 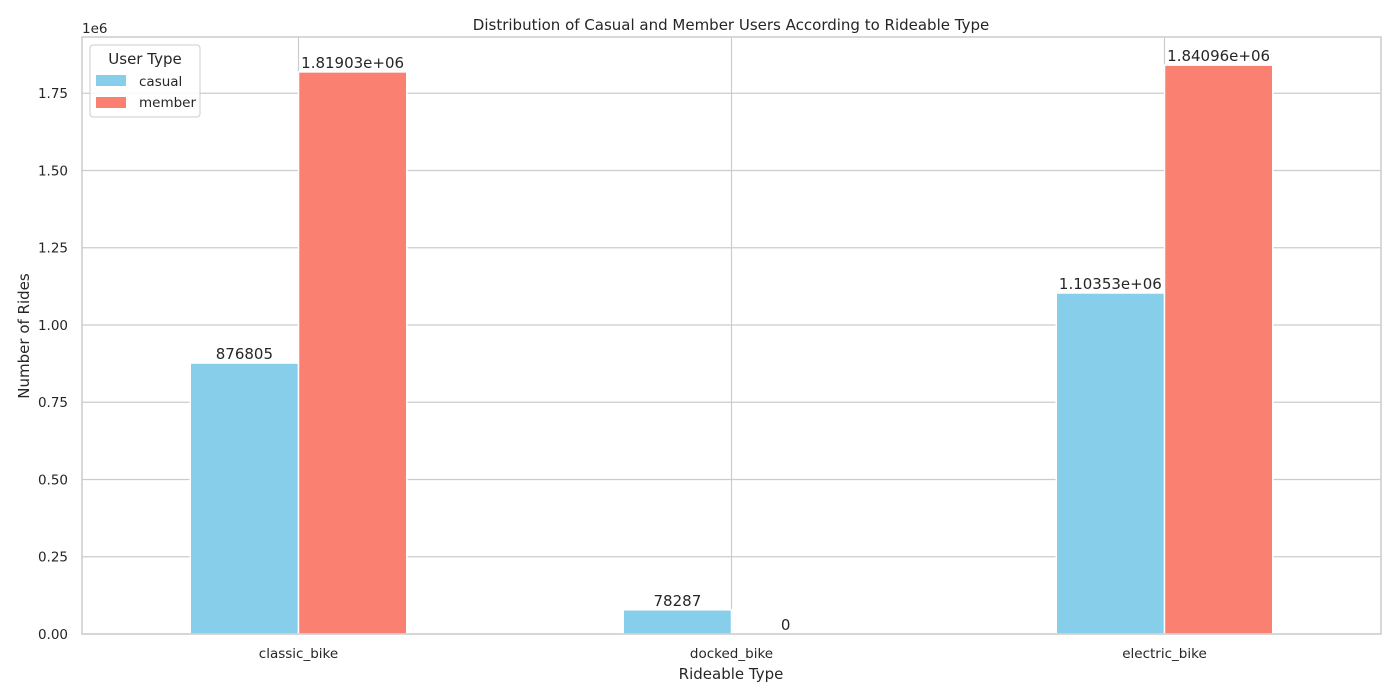 What do you see at coordinates (298, 654) in the screenshot?
I see `x-tick-label: classic_bike` at bounding box center [298, 654].